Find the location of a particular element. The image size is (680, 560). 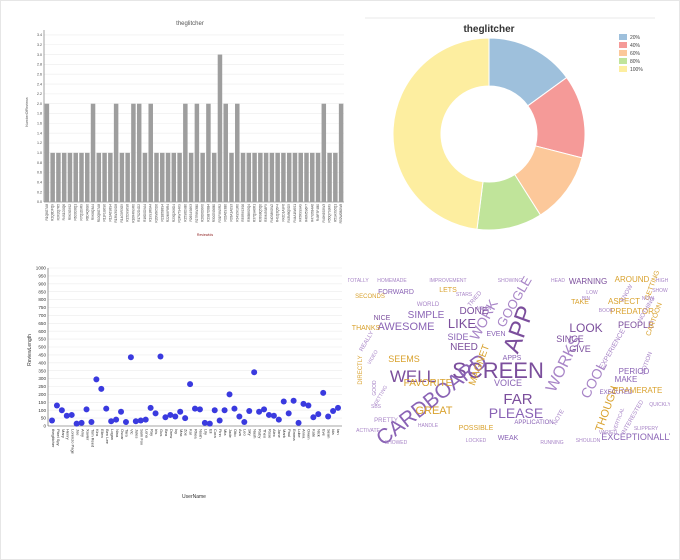

bar-x-tick-label: R46M5S6F7 is located at coordinates (307, 213).